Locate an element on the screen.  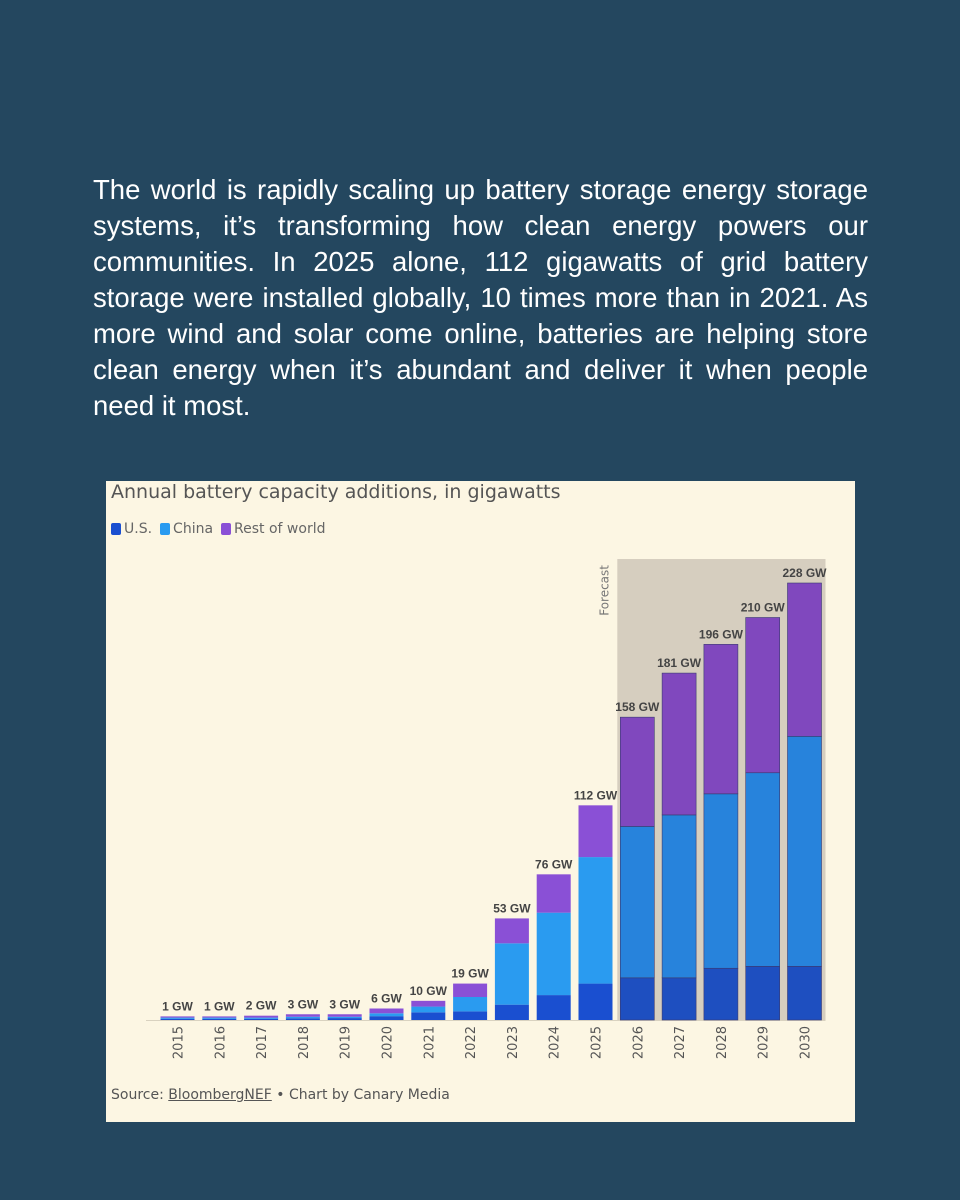
bar-china-2015 is located at coordinates (177, 1018).